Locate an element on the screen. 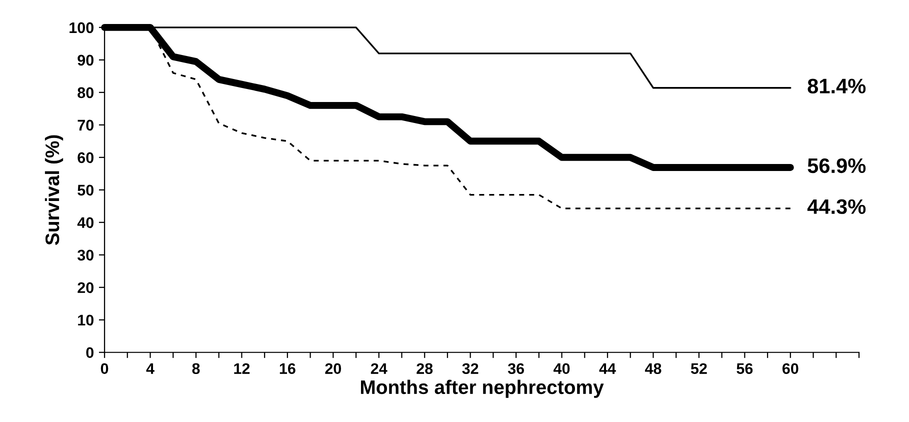 This screenshot has height=422, width=909. y-tick-label: 60 is located at coordinates (86, 158).